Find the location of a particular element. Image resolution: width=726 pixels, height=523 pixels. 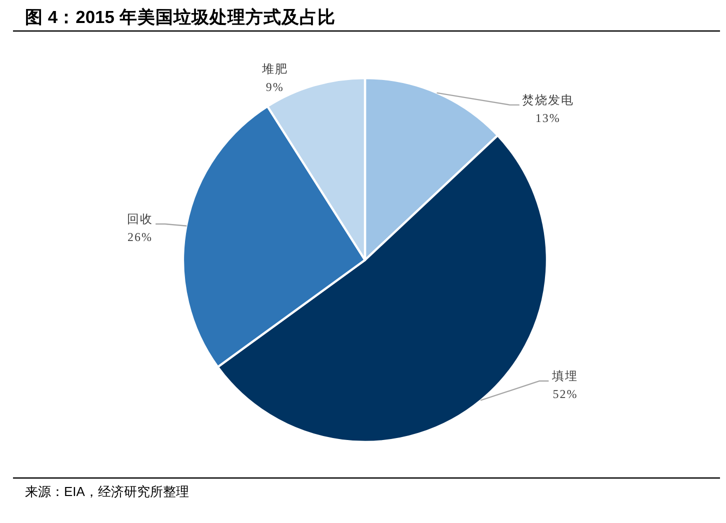

title: 图 4：2015 年美国垃圾处理方式及占比 is located at coordinates (180, 17).